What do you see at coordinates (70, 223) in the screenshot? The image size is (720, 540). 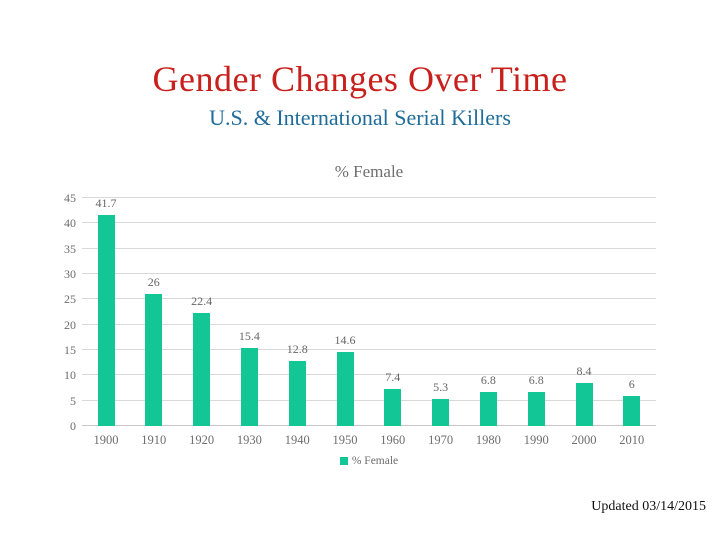 I see `y-axis-tick-label: 40` at bounding box center [70, 223].